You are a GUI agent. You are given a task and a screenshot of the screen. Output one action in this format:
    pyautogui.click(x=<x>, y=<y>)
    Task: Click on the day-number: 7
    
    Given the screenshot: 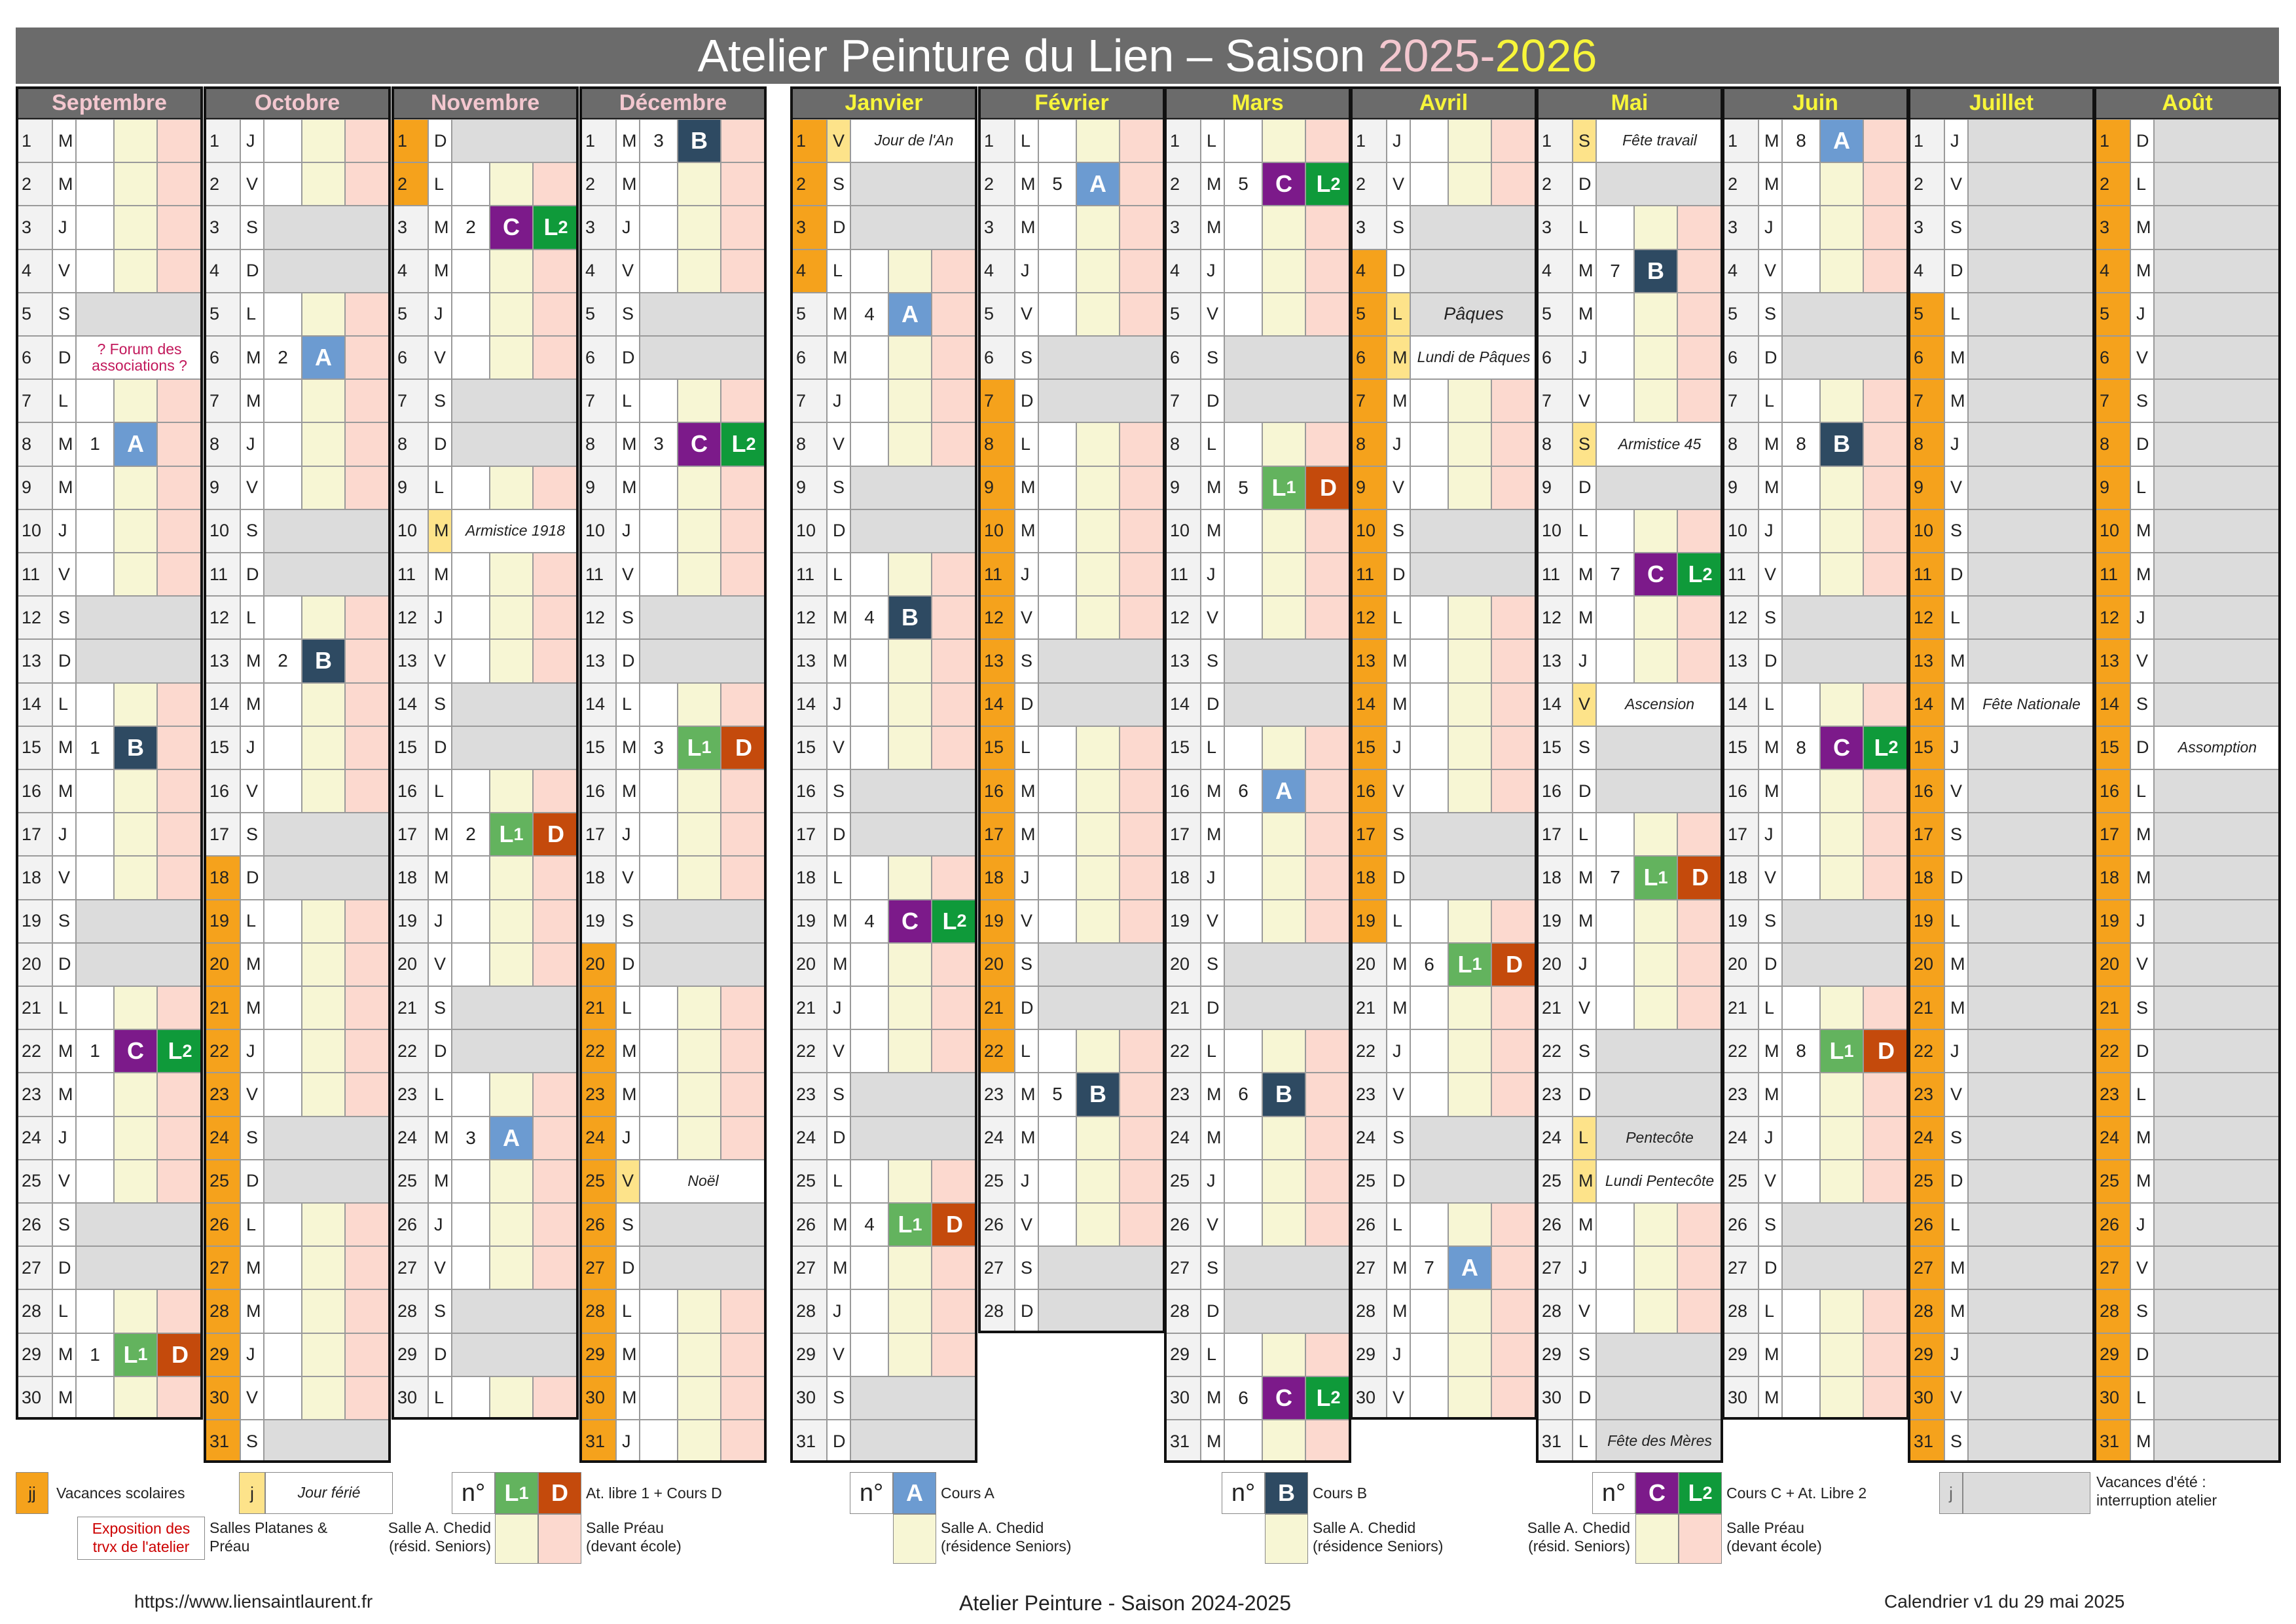 What is the action you would take?
    pyautogui.click(x=1182, y=401)
    